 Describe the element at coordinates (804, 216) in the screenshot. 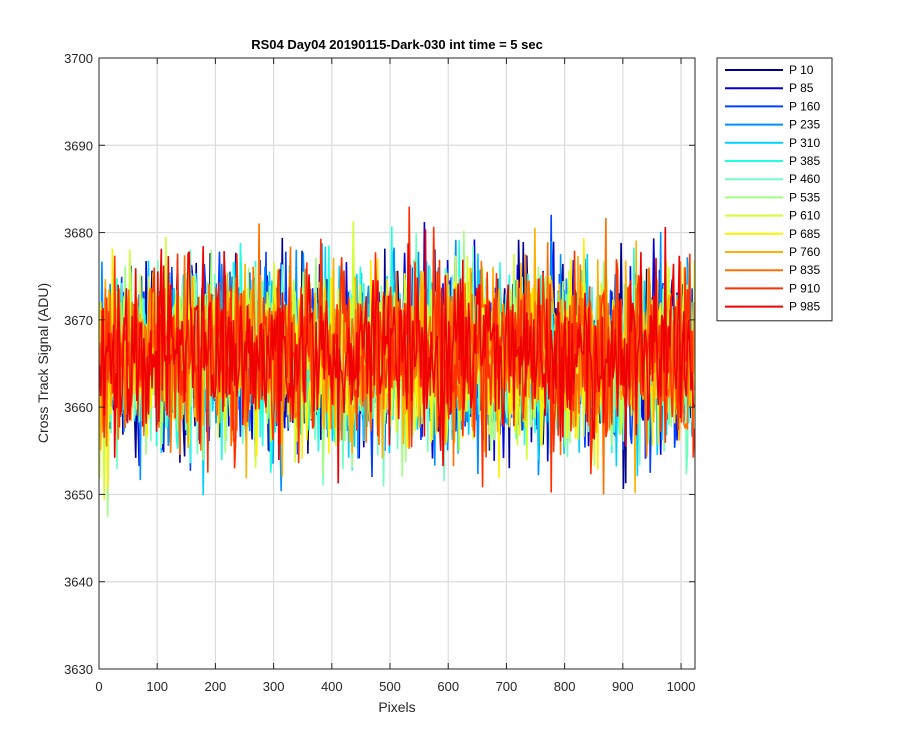

I see `legend-label: P 610` at that location.